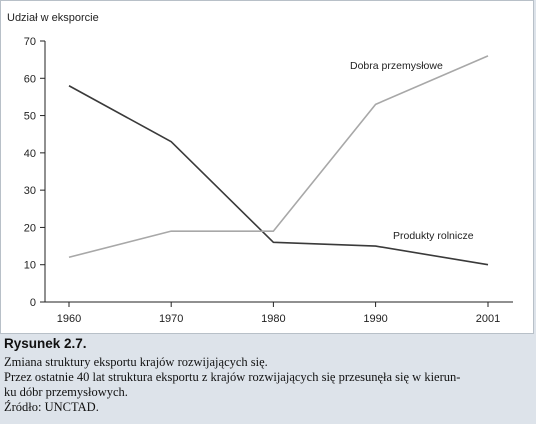 The height and width of the screenshot is (424, 536). What do you see at coordinates (30, 266) in the screenshot?
I see `y-tick-label: 10` at bounding box center [30, 266].